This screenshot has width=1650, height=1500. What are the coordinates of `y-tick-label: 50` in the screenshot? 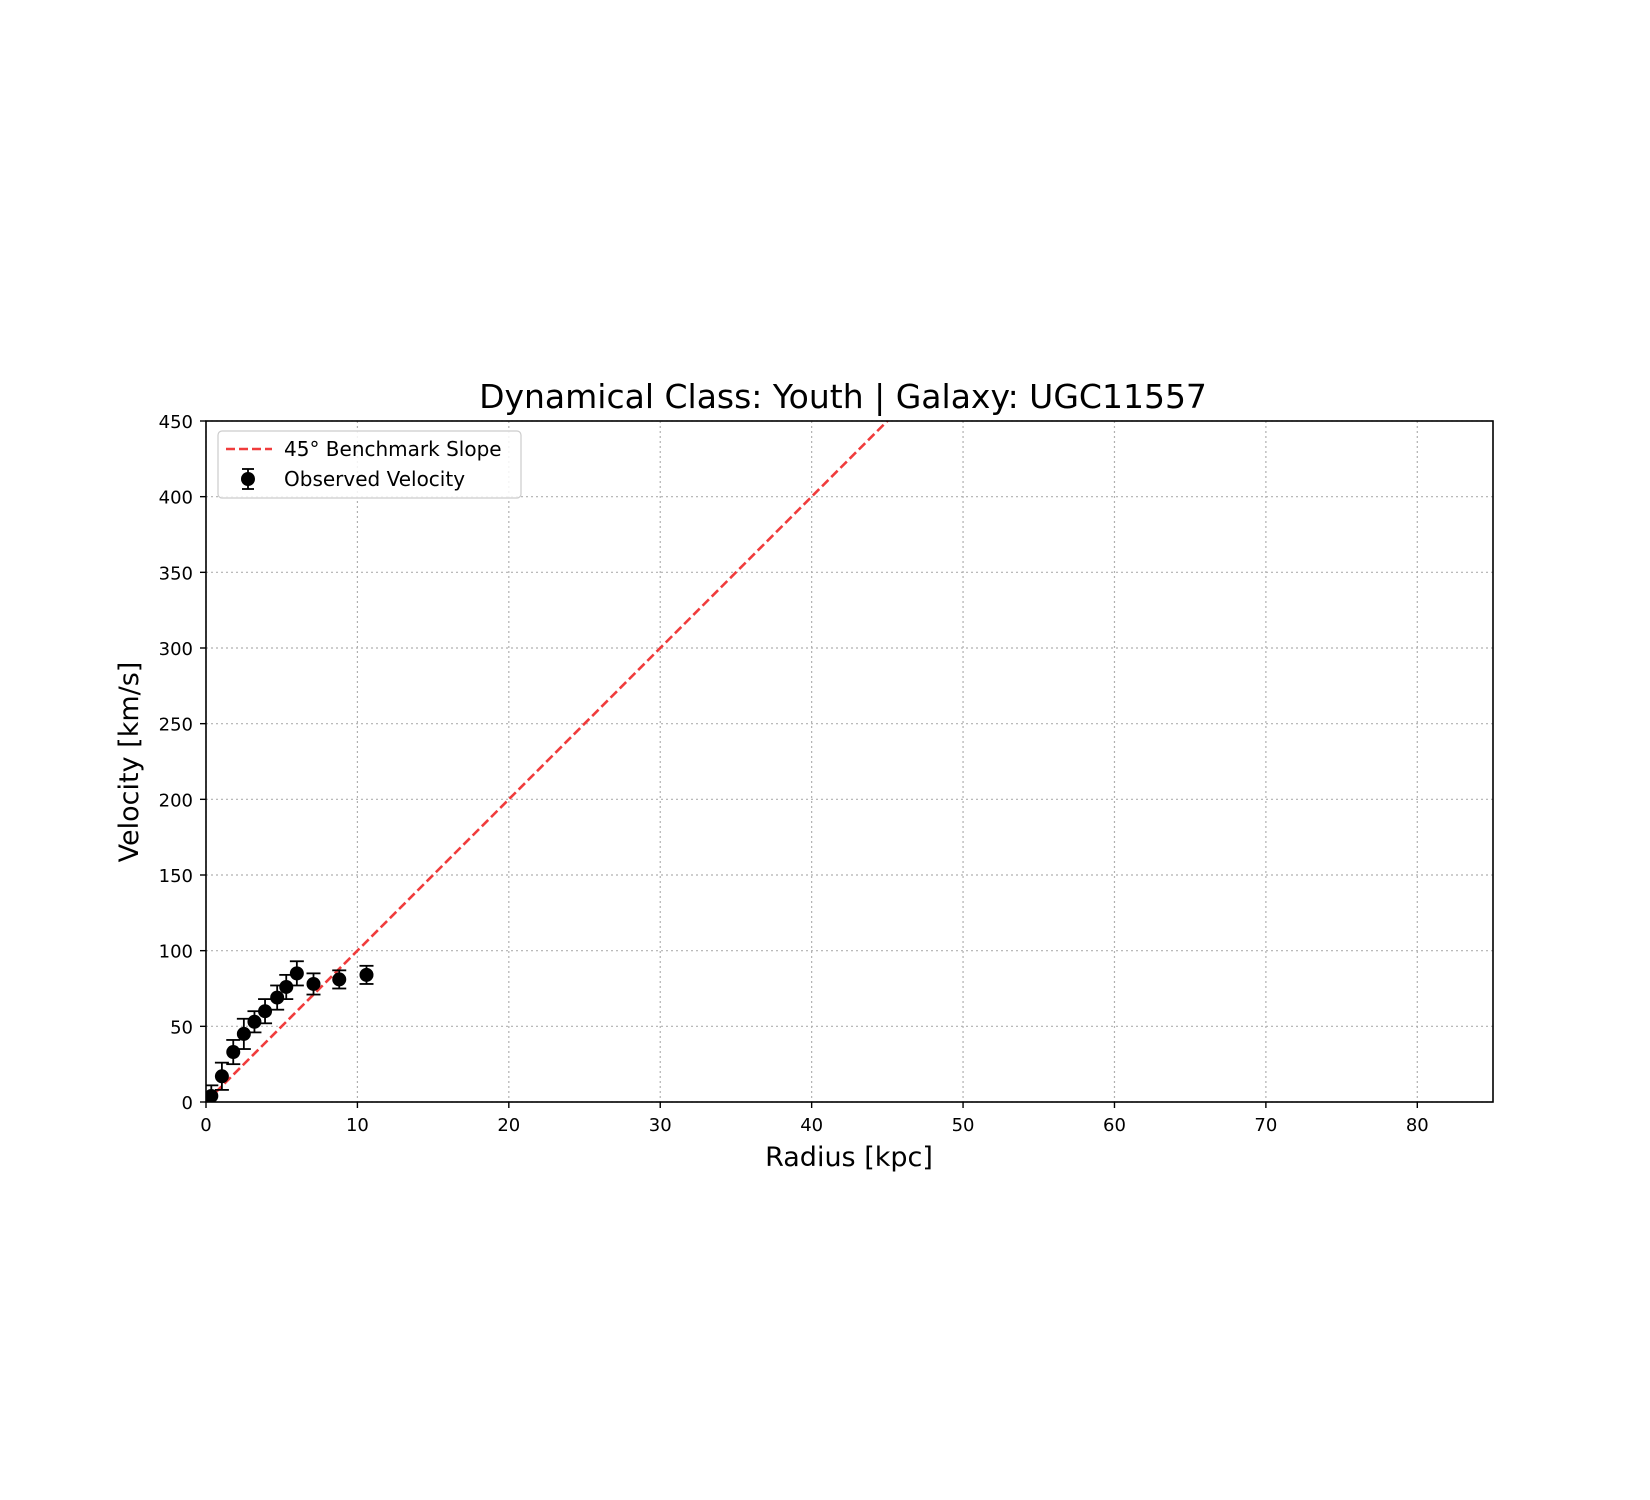 It's located at (181, 1027).